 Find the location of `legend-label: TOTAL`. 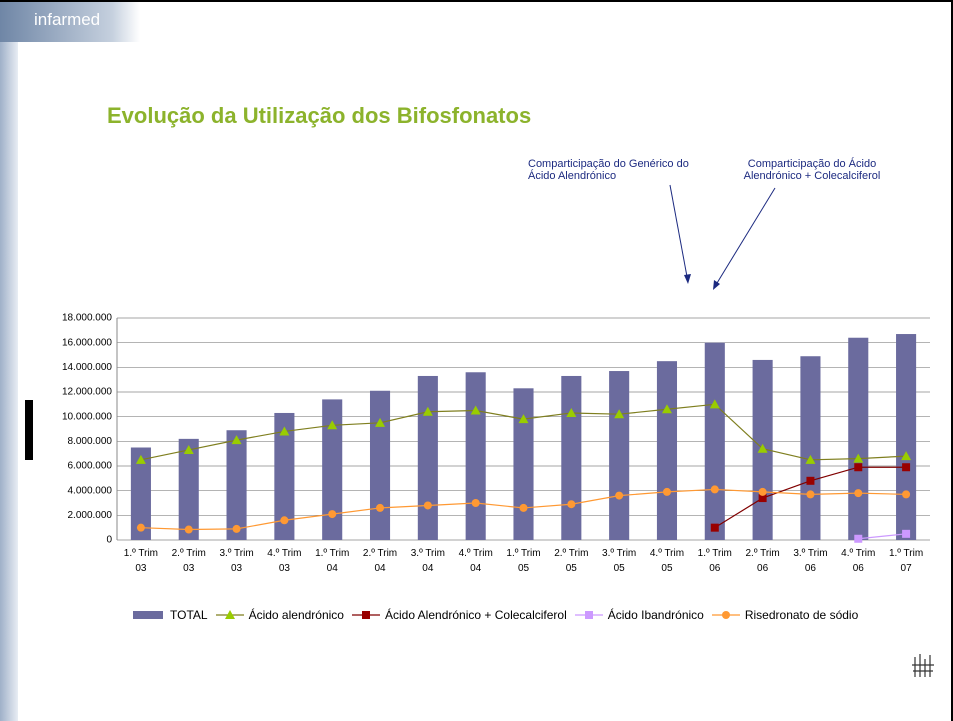

legend-label: TOTAL is located at coordinates (189, 615).